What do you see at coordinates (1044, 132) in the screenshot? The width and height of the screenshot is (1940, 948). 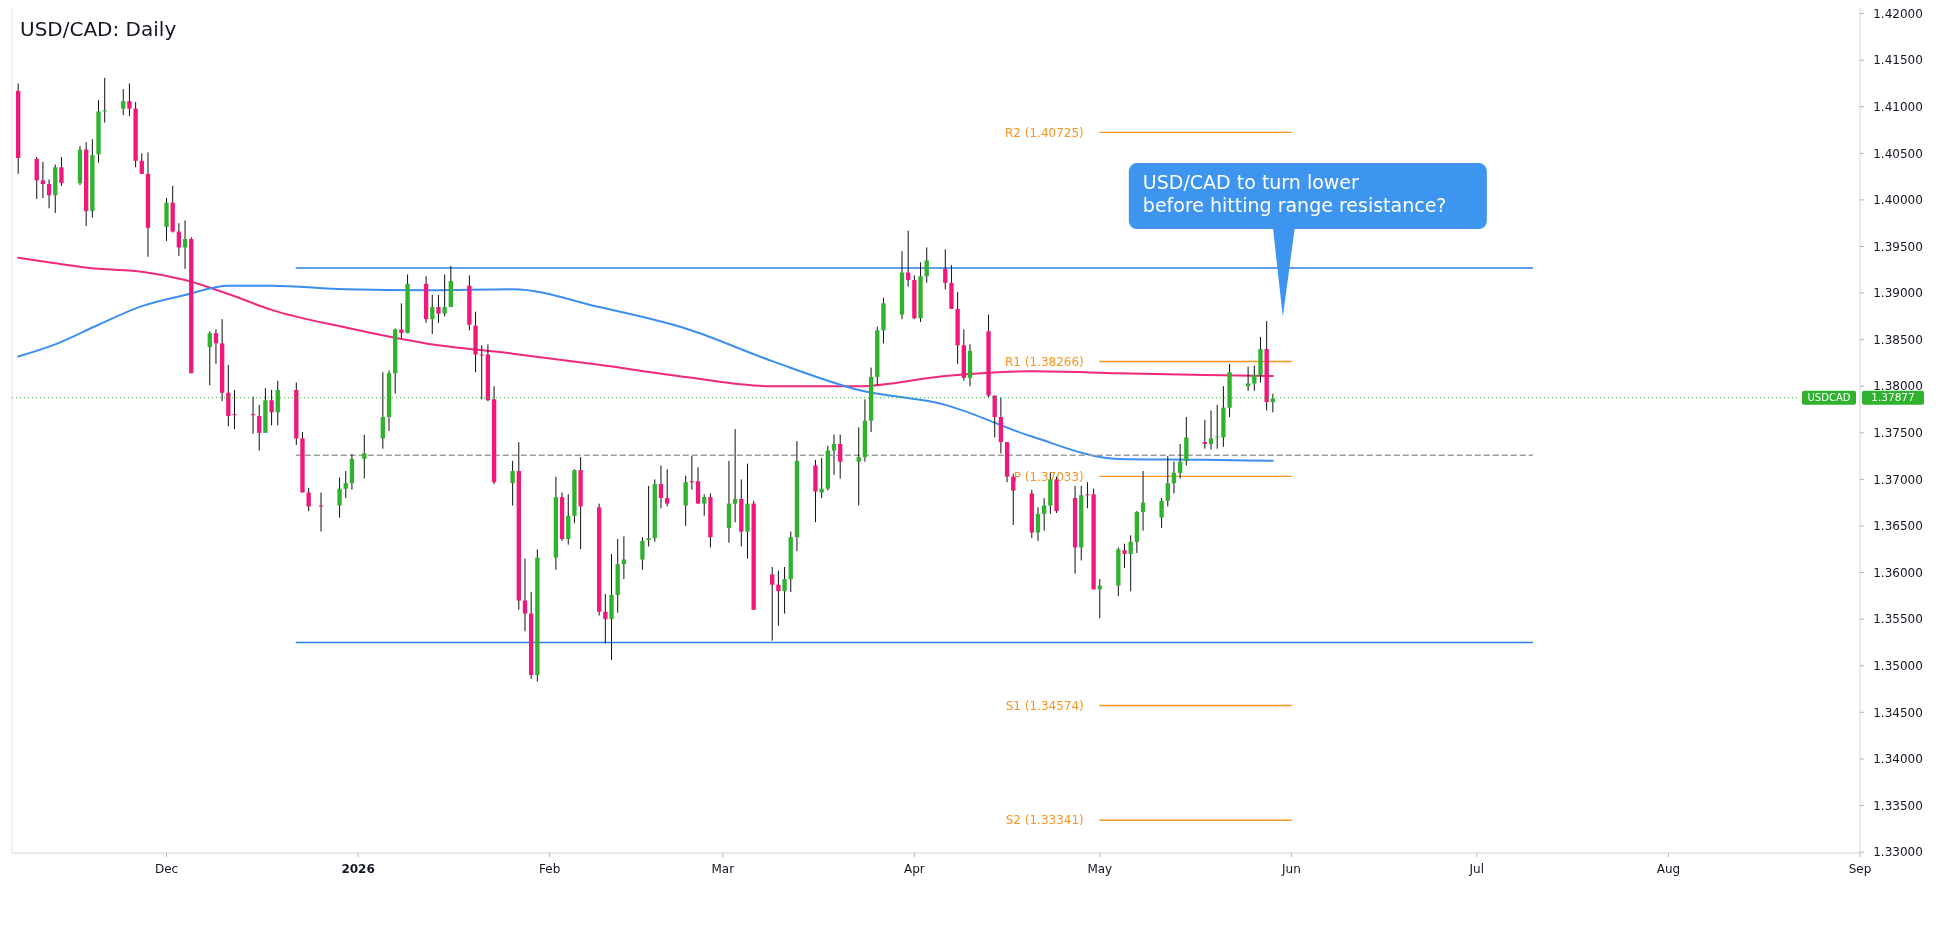 I see `series-label: R2 (1.40725)` at bounding box center [1044, 132].